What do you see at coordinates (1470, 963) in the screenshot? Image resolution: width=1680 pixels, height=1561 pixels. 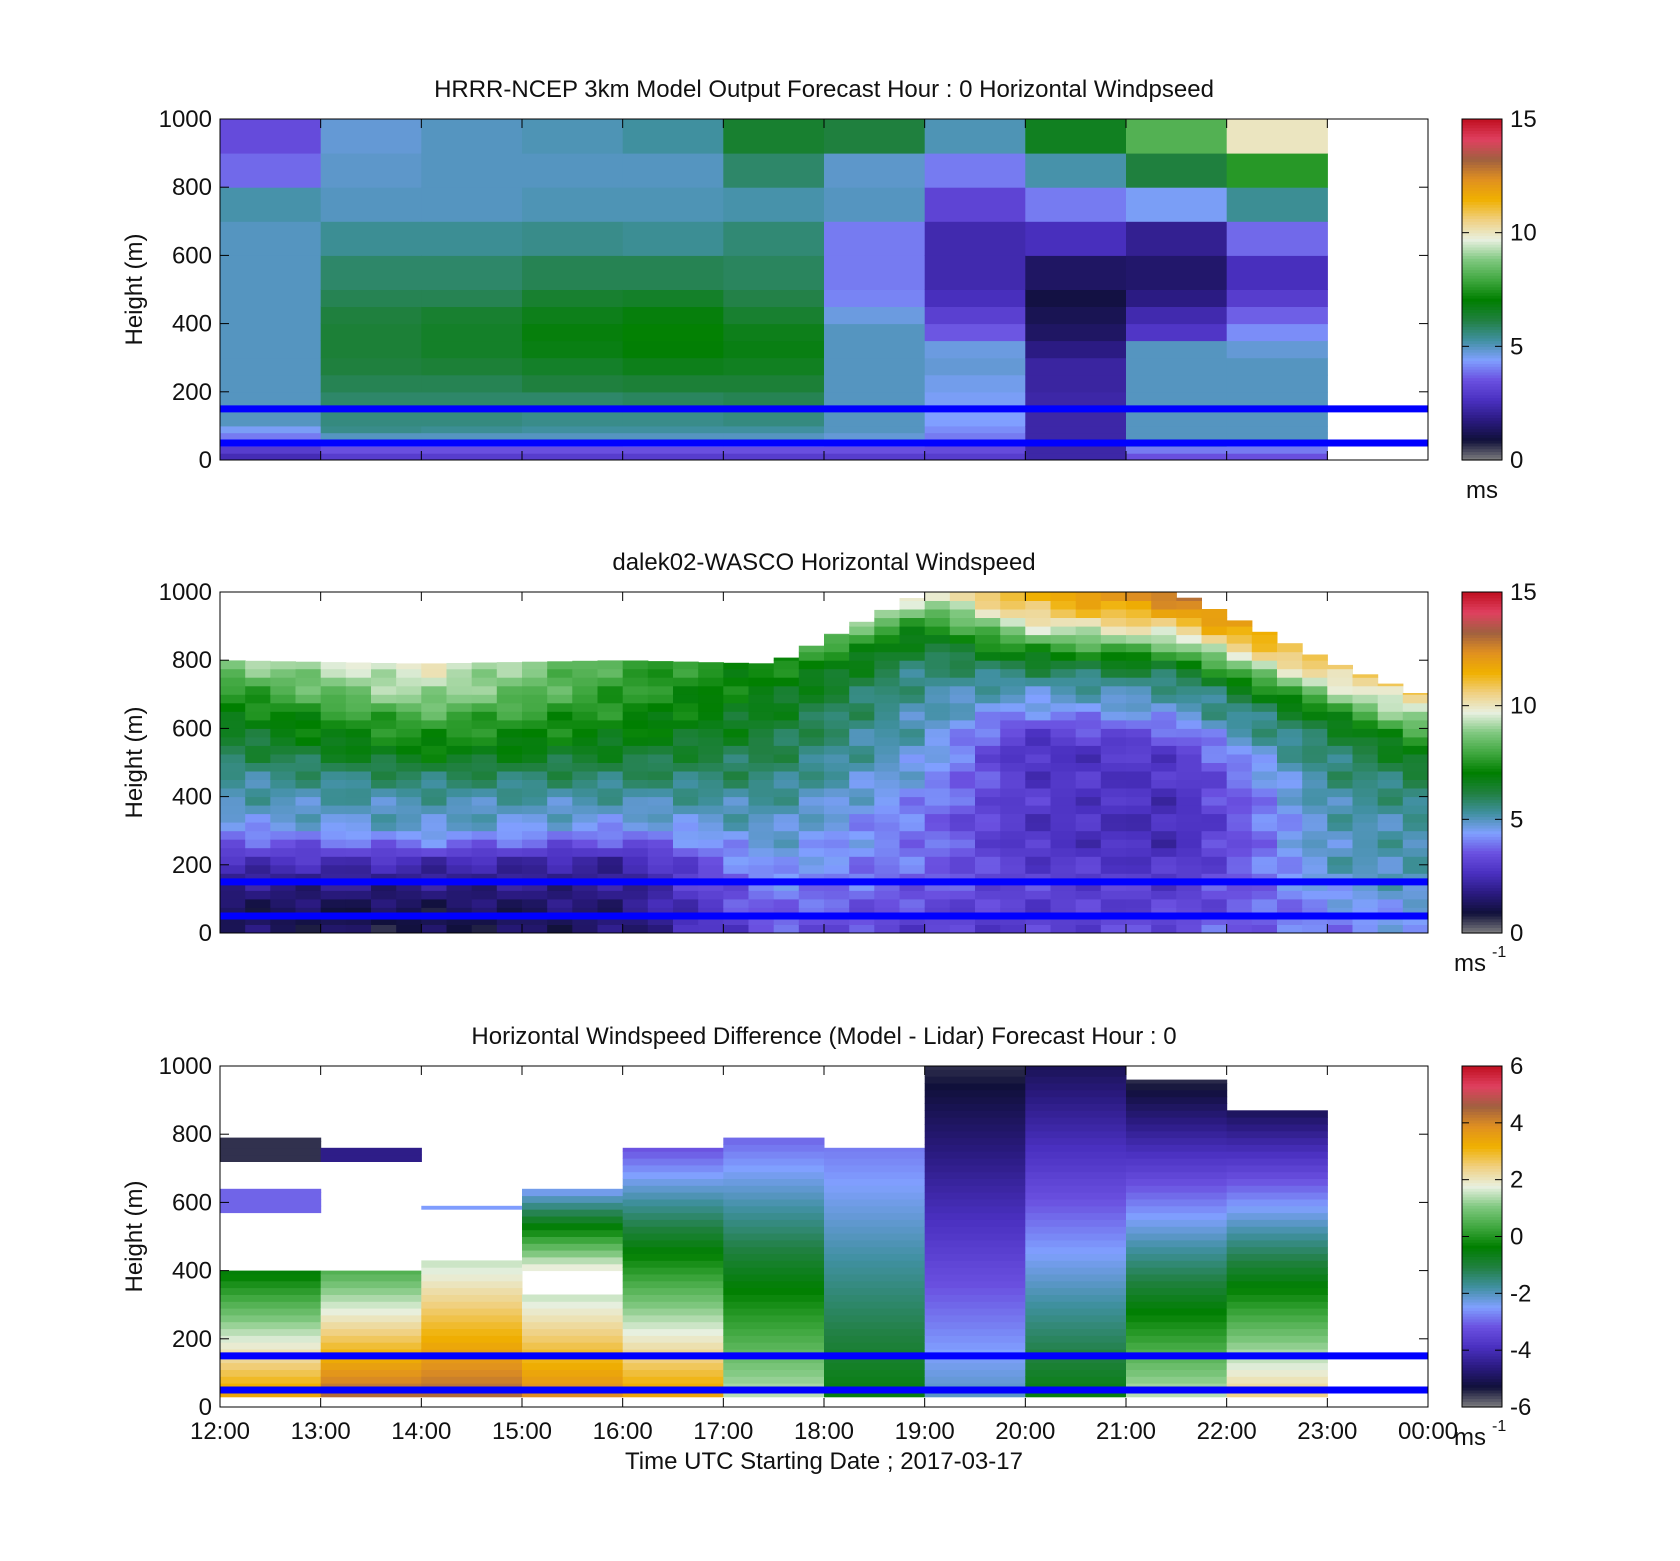 I see `colorbar-unit: ms` at bounding box center [1470, 963].